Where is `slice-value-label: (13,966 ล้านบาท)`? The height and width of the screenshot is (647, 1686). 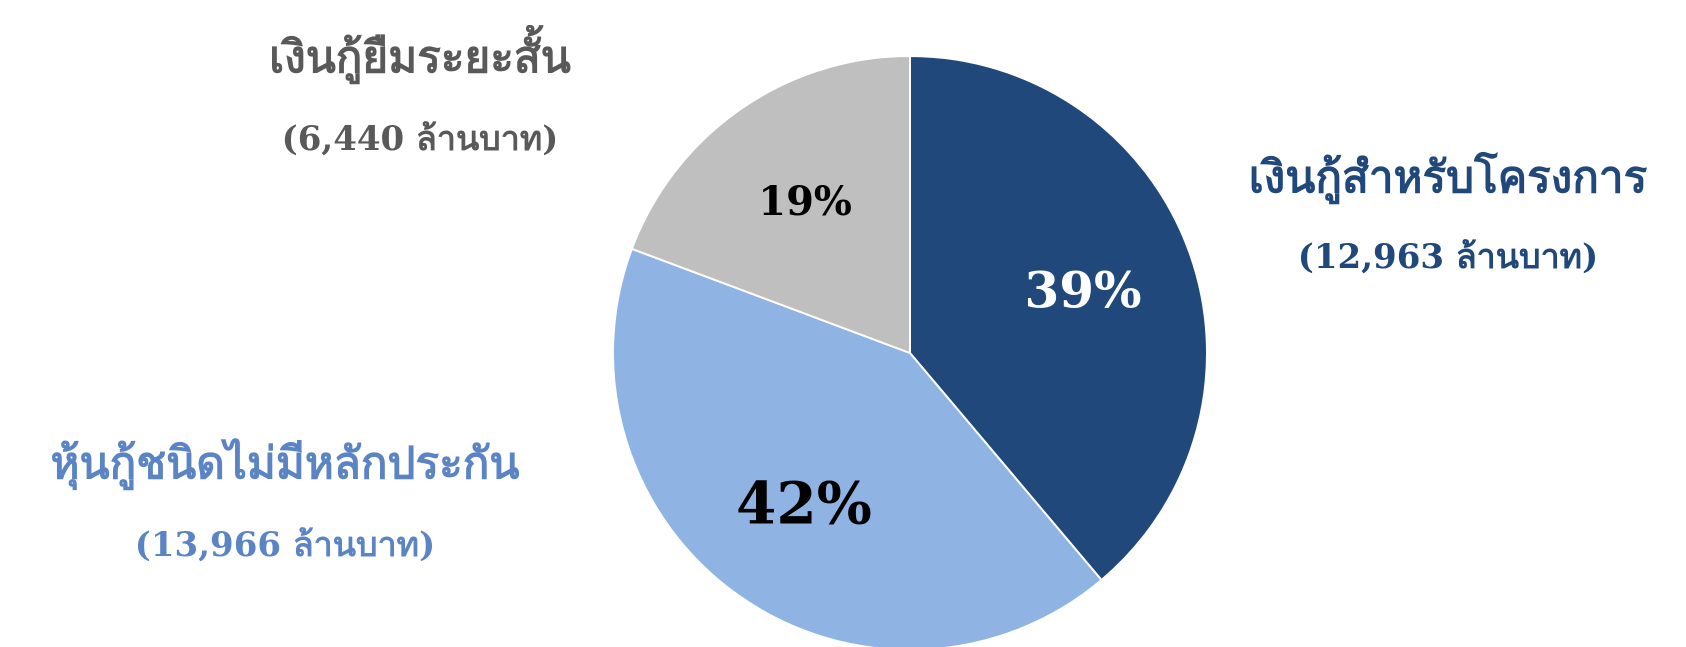 slice-value-label: (13,966 ล้านบาท) is located at coordinates (285, 545).